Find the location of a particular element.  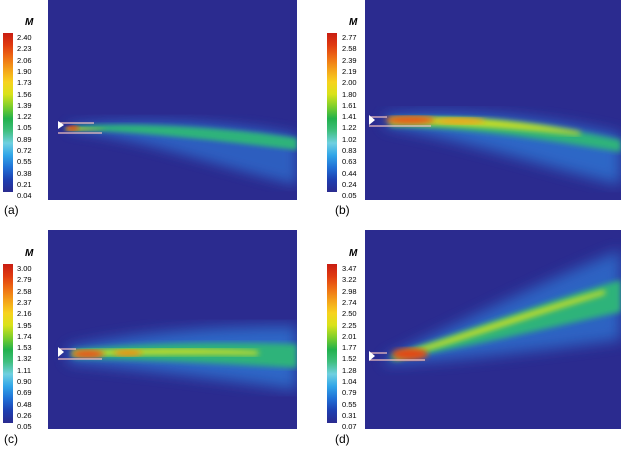

colorbar-tick-label: 0.63 is located at coordinates (349, 162).